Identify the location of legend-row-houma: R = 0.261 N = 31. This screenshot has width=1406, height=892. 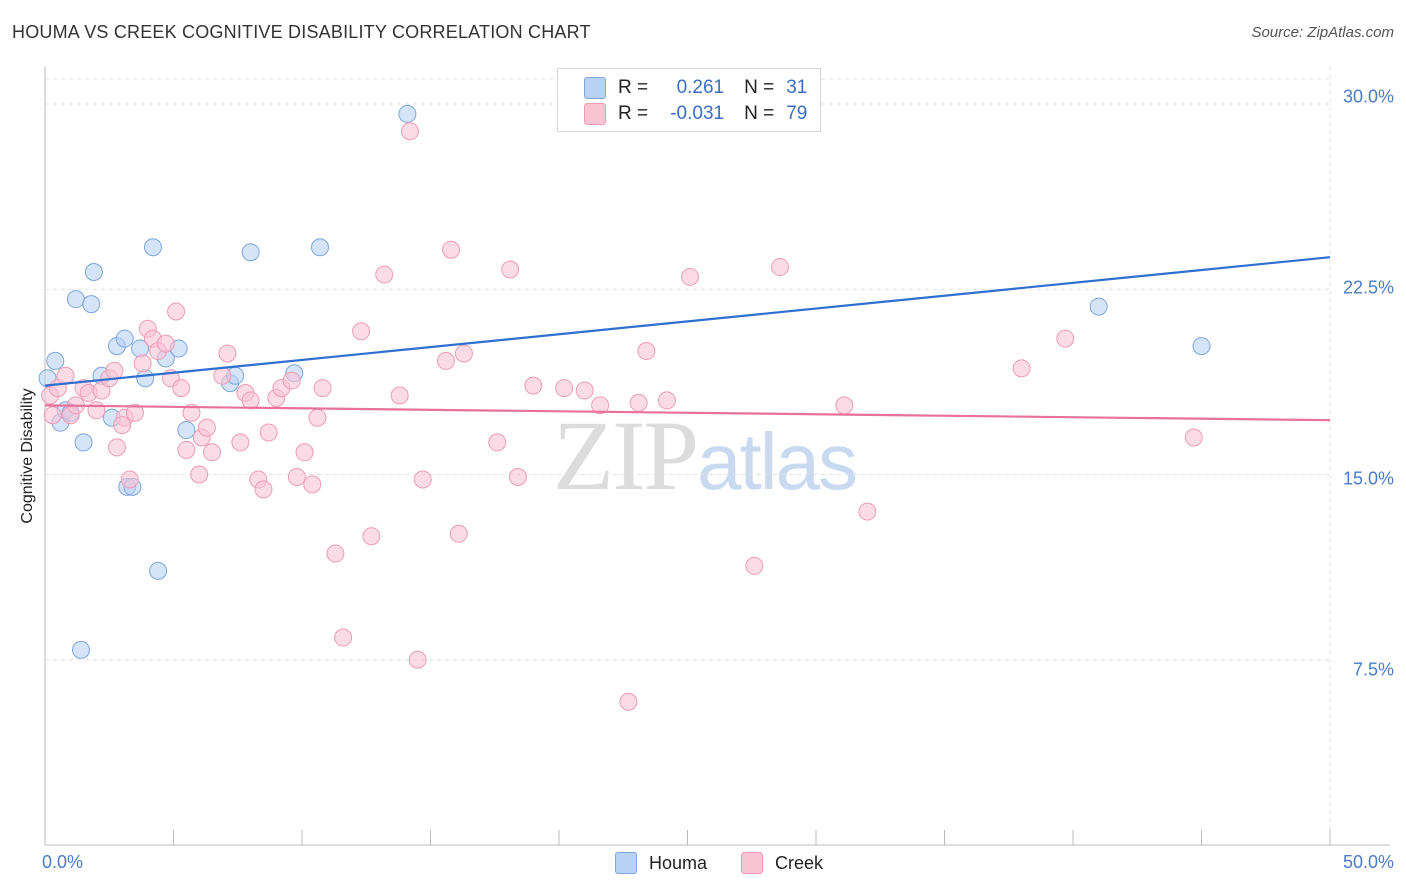
(695, 88).